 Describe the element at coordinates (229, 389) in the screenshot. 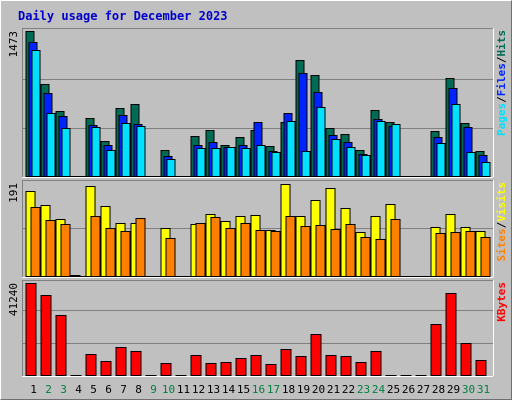

I see `x-tick-label-day-14: 14` at that location.